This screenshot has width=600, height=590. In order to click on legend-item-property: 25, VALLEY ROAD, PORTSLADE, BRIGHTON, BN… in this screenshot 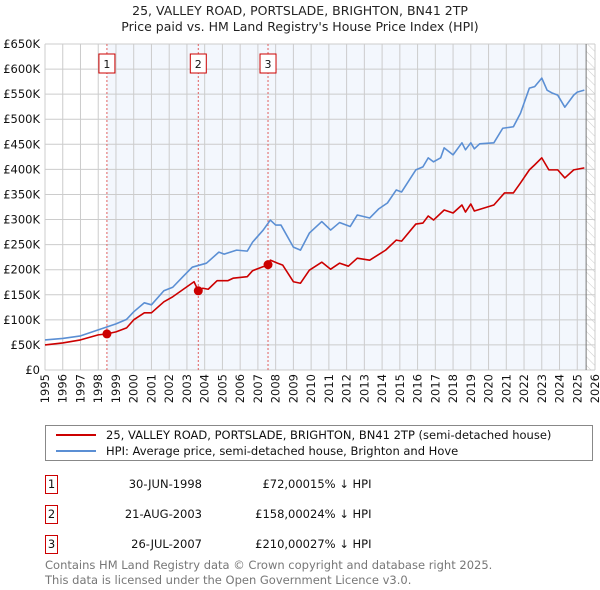, I will do `click(303, 435)`.